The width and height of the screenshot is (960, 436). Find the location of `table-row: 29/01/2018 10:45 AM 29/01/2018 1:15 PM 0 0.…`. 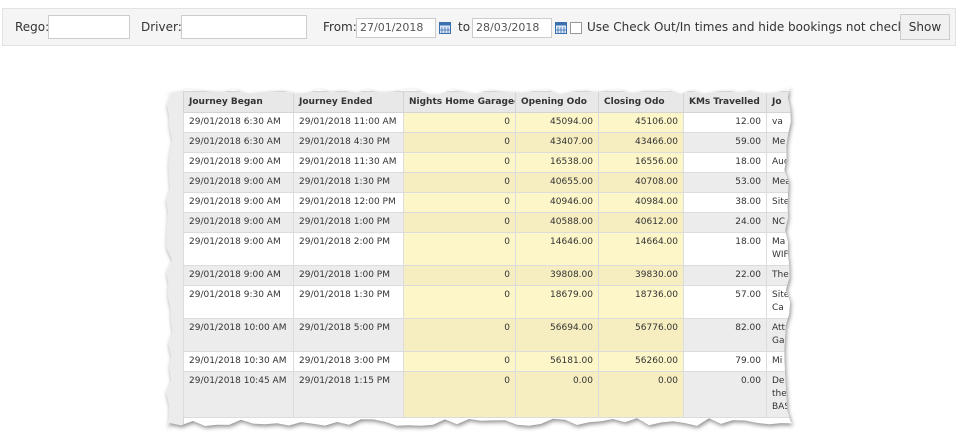

table-row: 29/01/2018 10:45 AM 29/01/2018 1:15 PM 0 0.… is located at coordinates (488, 394).